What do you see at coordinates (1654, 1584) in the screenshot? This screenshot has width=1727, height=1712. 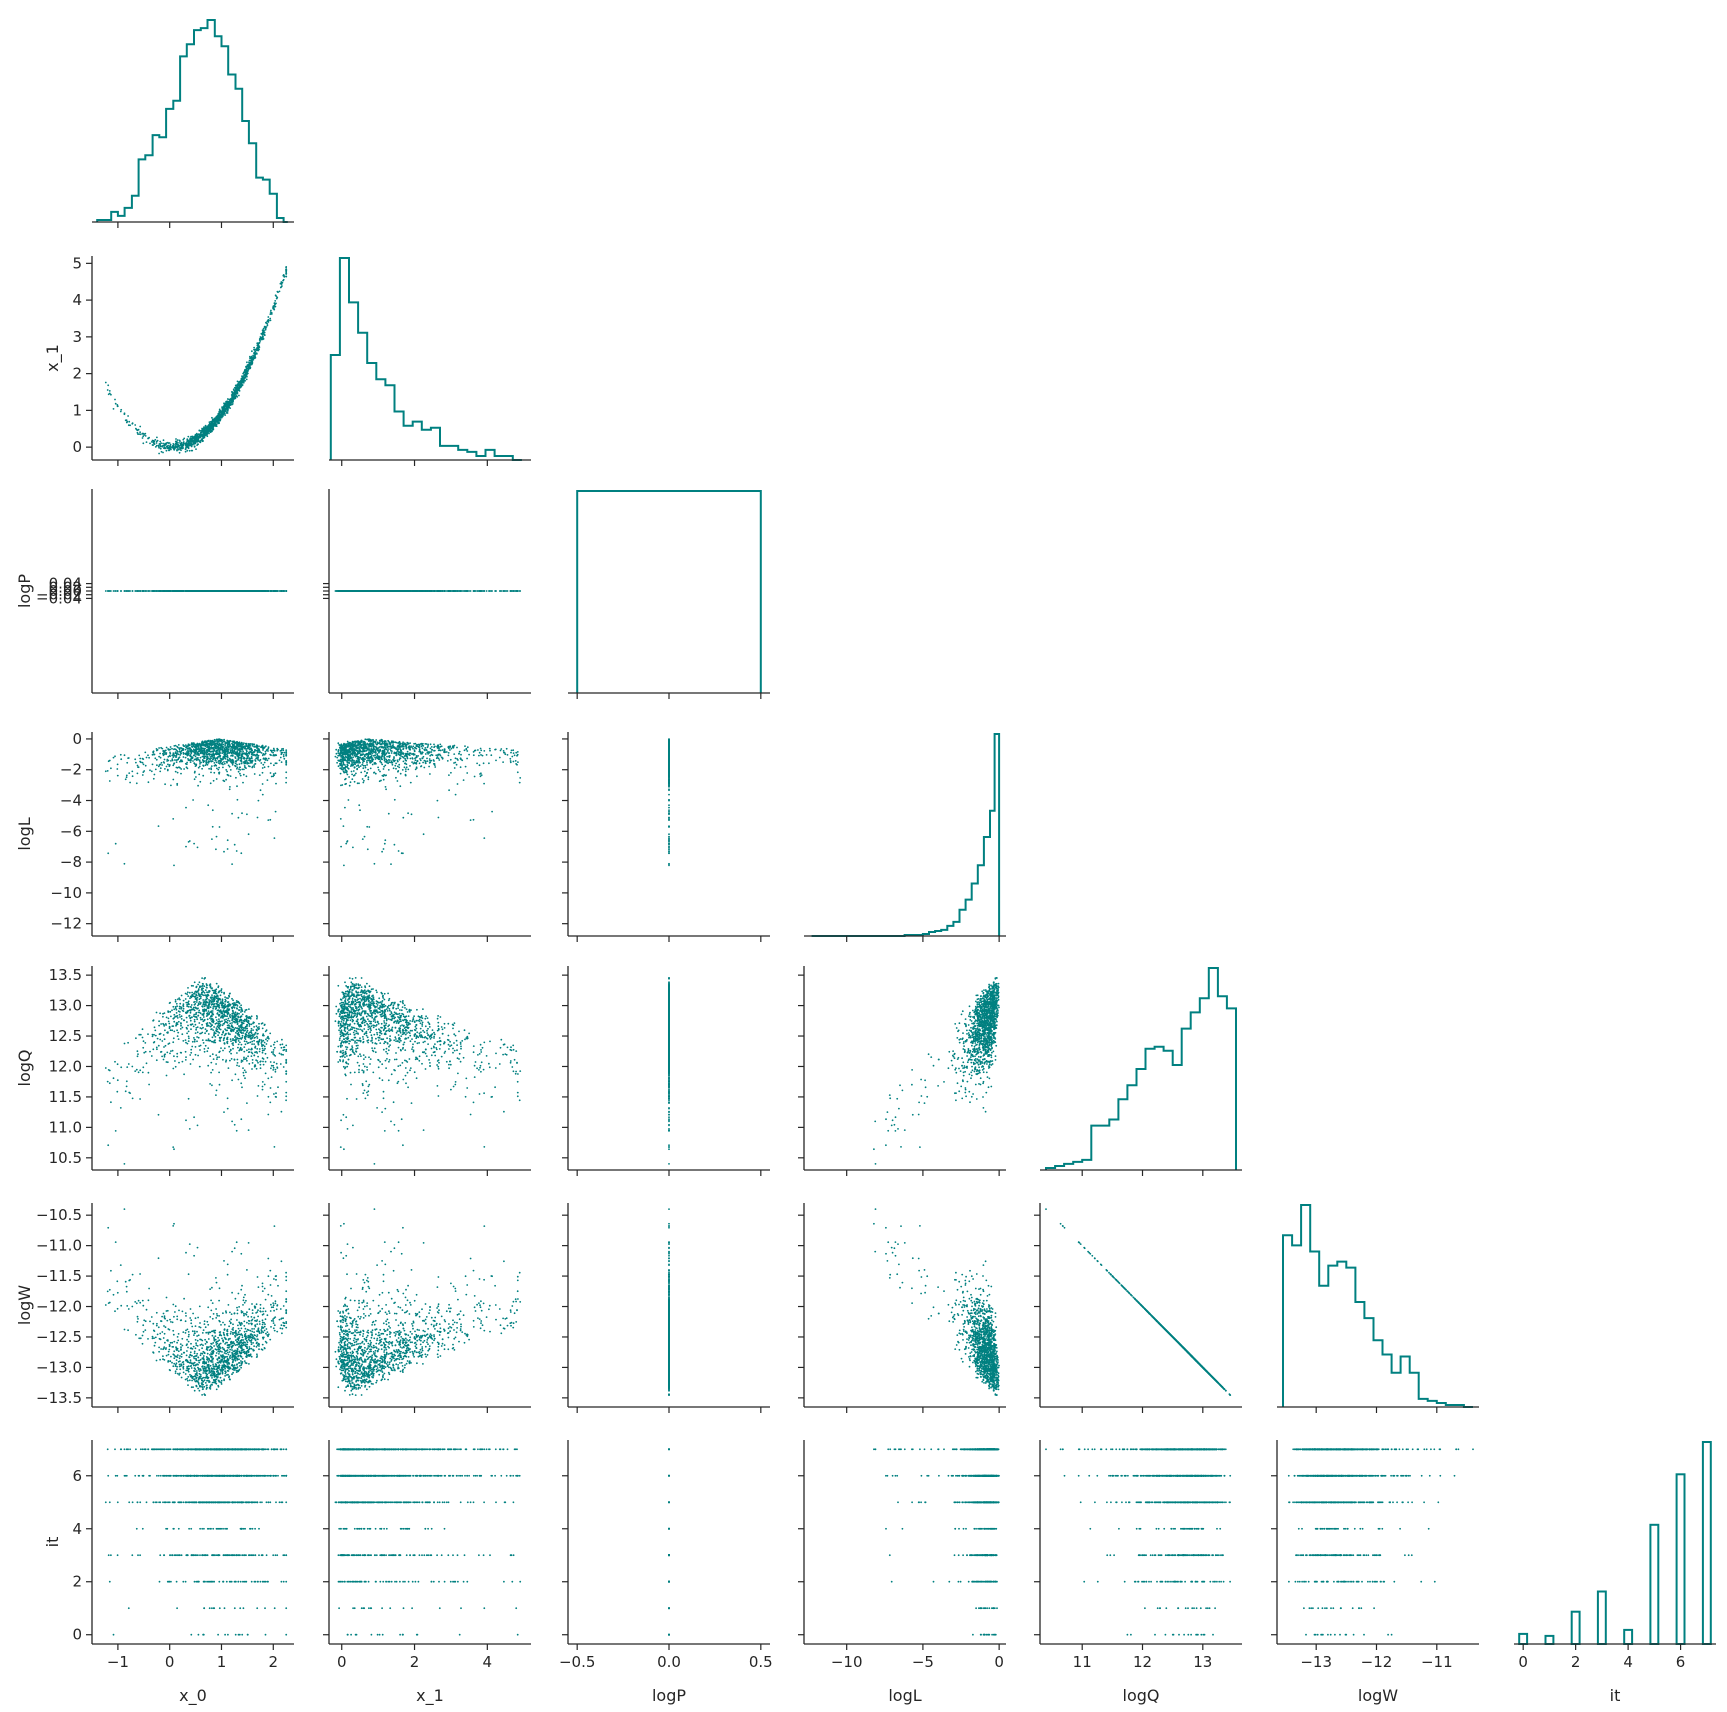 I see `histogram-bar` at bounding box center [1654, 1584].